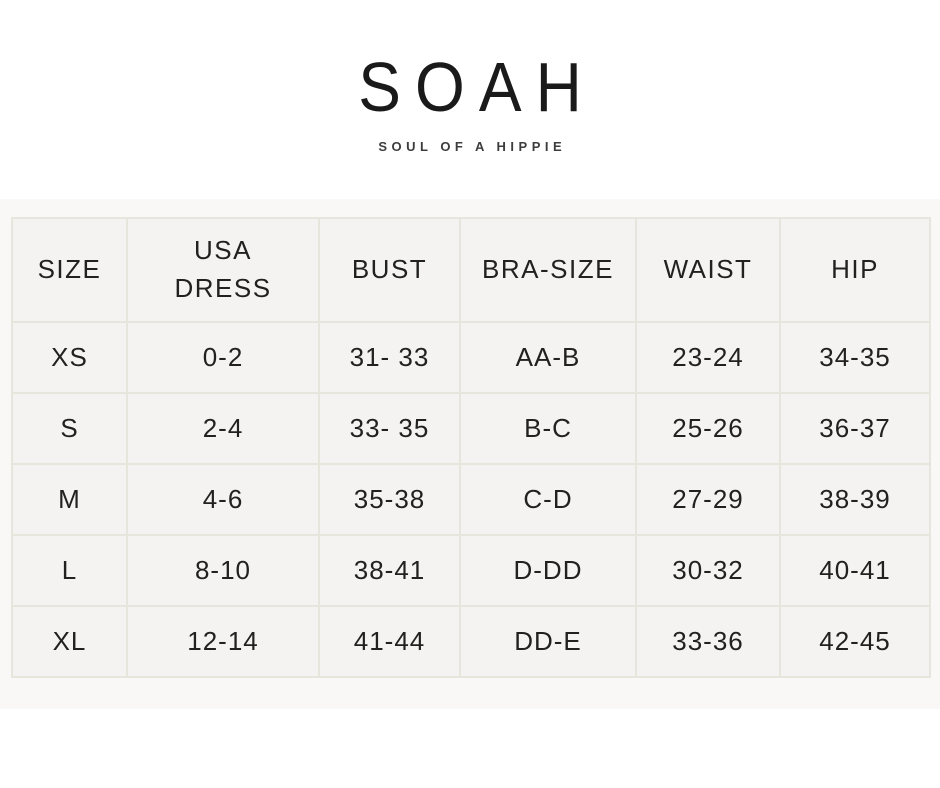  Describe the element at coordinates (69, 499) in the screenshot. I see `cell-m-size: M` at that location.